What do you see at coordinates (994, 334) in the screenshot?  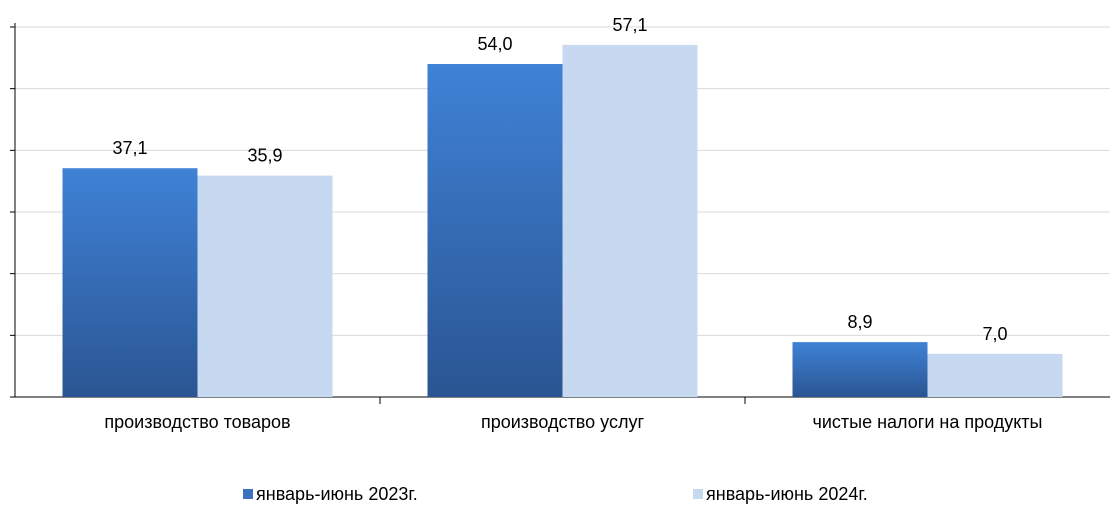 I see `data-label: 7,0` at bounding box center [994, 334].